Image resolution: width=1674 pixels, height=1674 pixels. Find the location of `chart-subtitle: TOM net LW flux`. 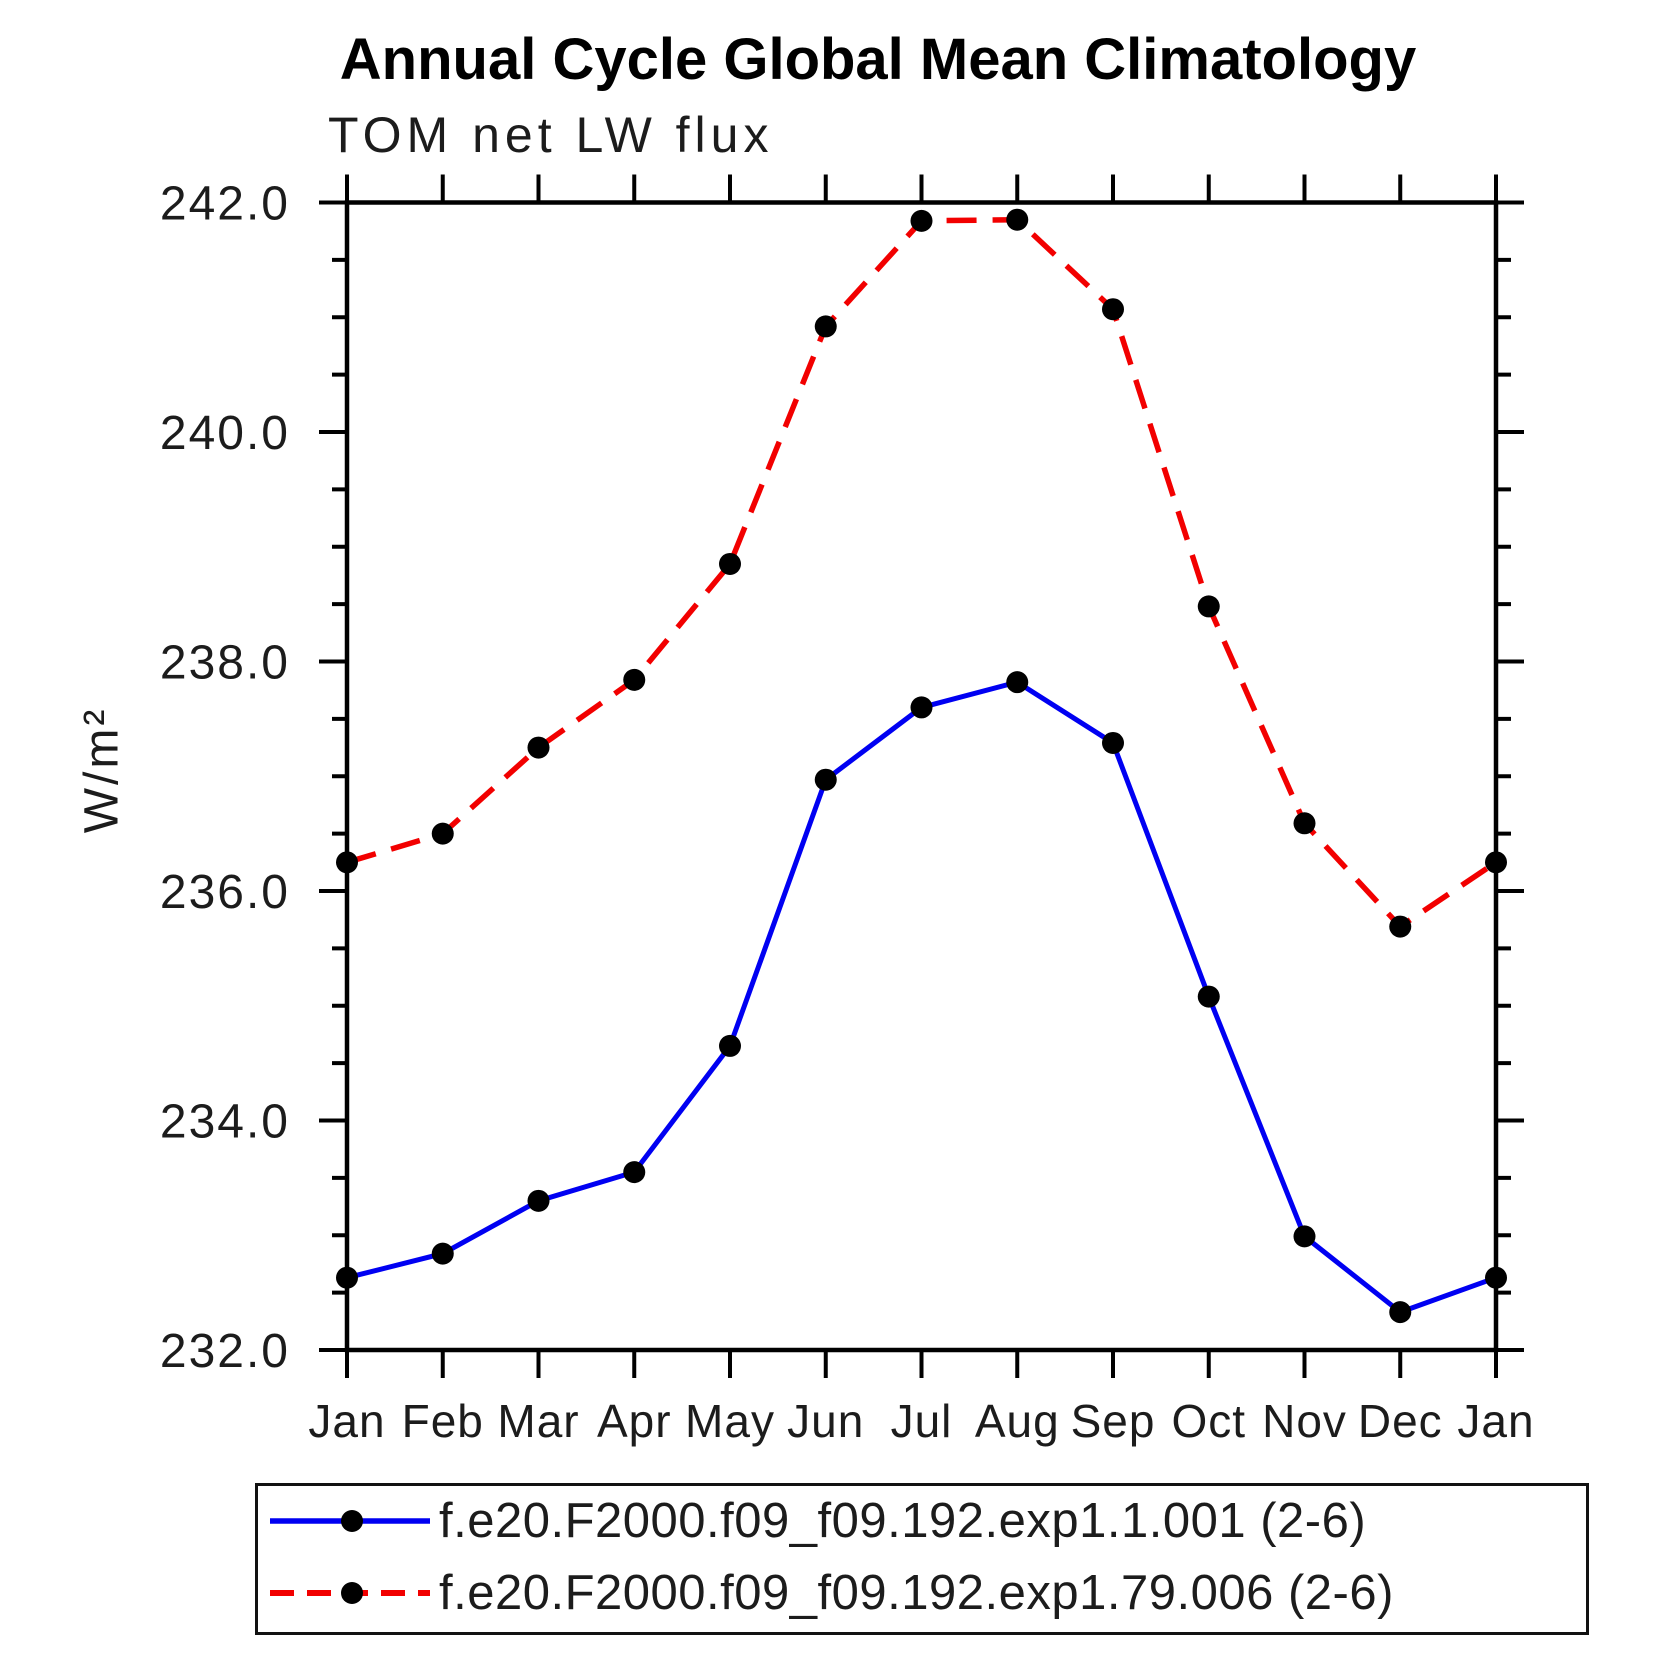

chart-subtitle: TOM net LW flux is located at coordinates (551, 135).